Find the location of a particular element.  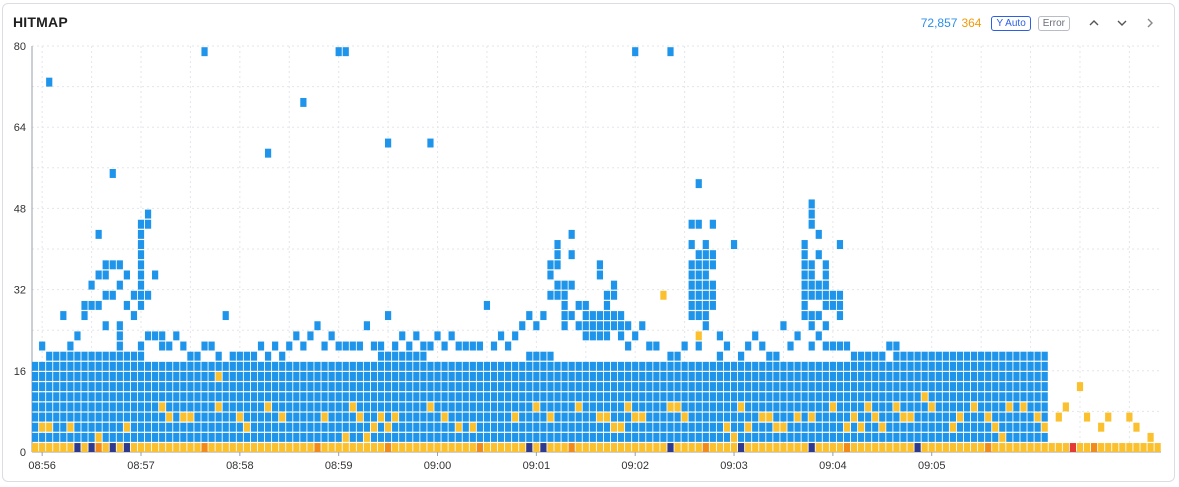

y-auto-button: Y Auto is located at coordinates (1011, 23).